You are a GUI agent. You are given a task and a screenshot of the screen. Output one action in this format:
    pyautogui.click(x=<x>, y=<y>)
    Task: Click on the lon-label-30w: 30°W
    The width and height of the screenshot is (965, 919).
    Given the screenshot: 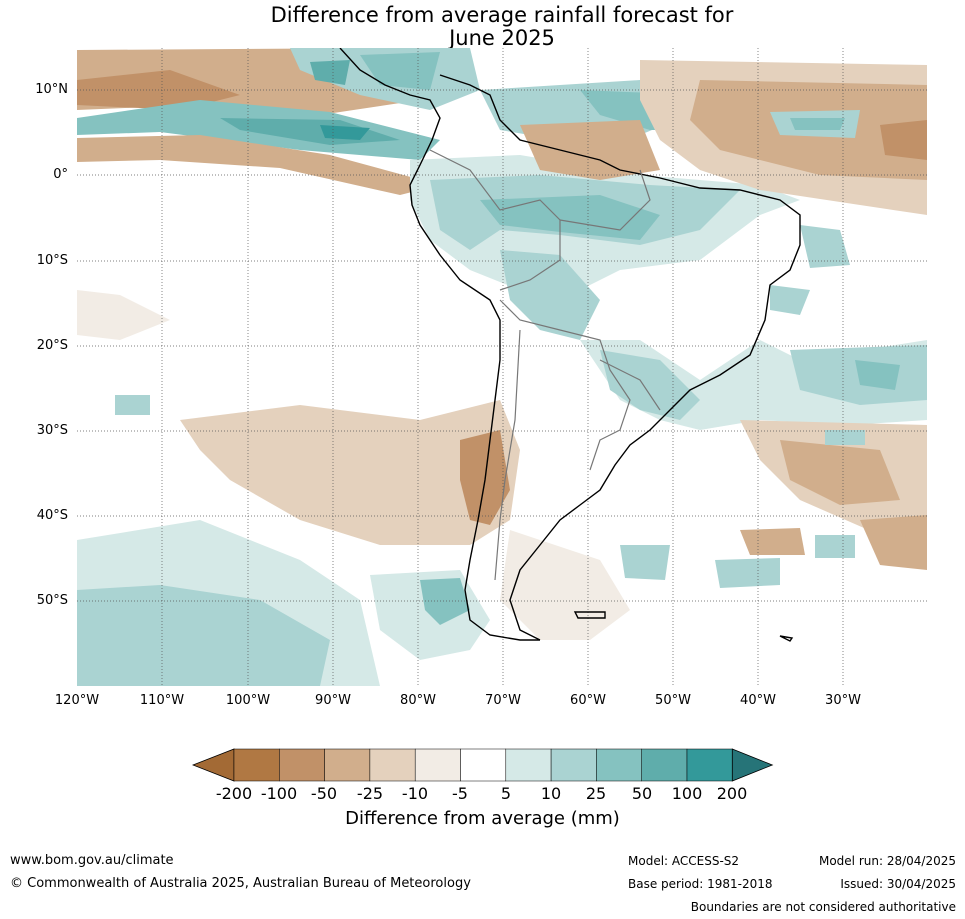 What is the action you would take?
    pyautogui.click(x=843, y=700)
    